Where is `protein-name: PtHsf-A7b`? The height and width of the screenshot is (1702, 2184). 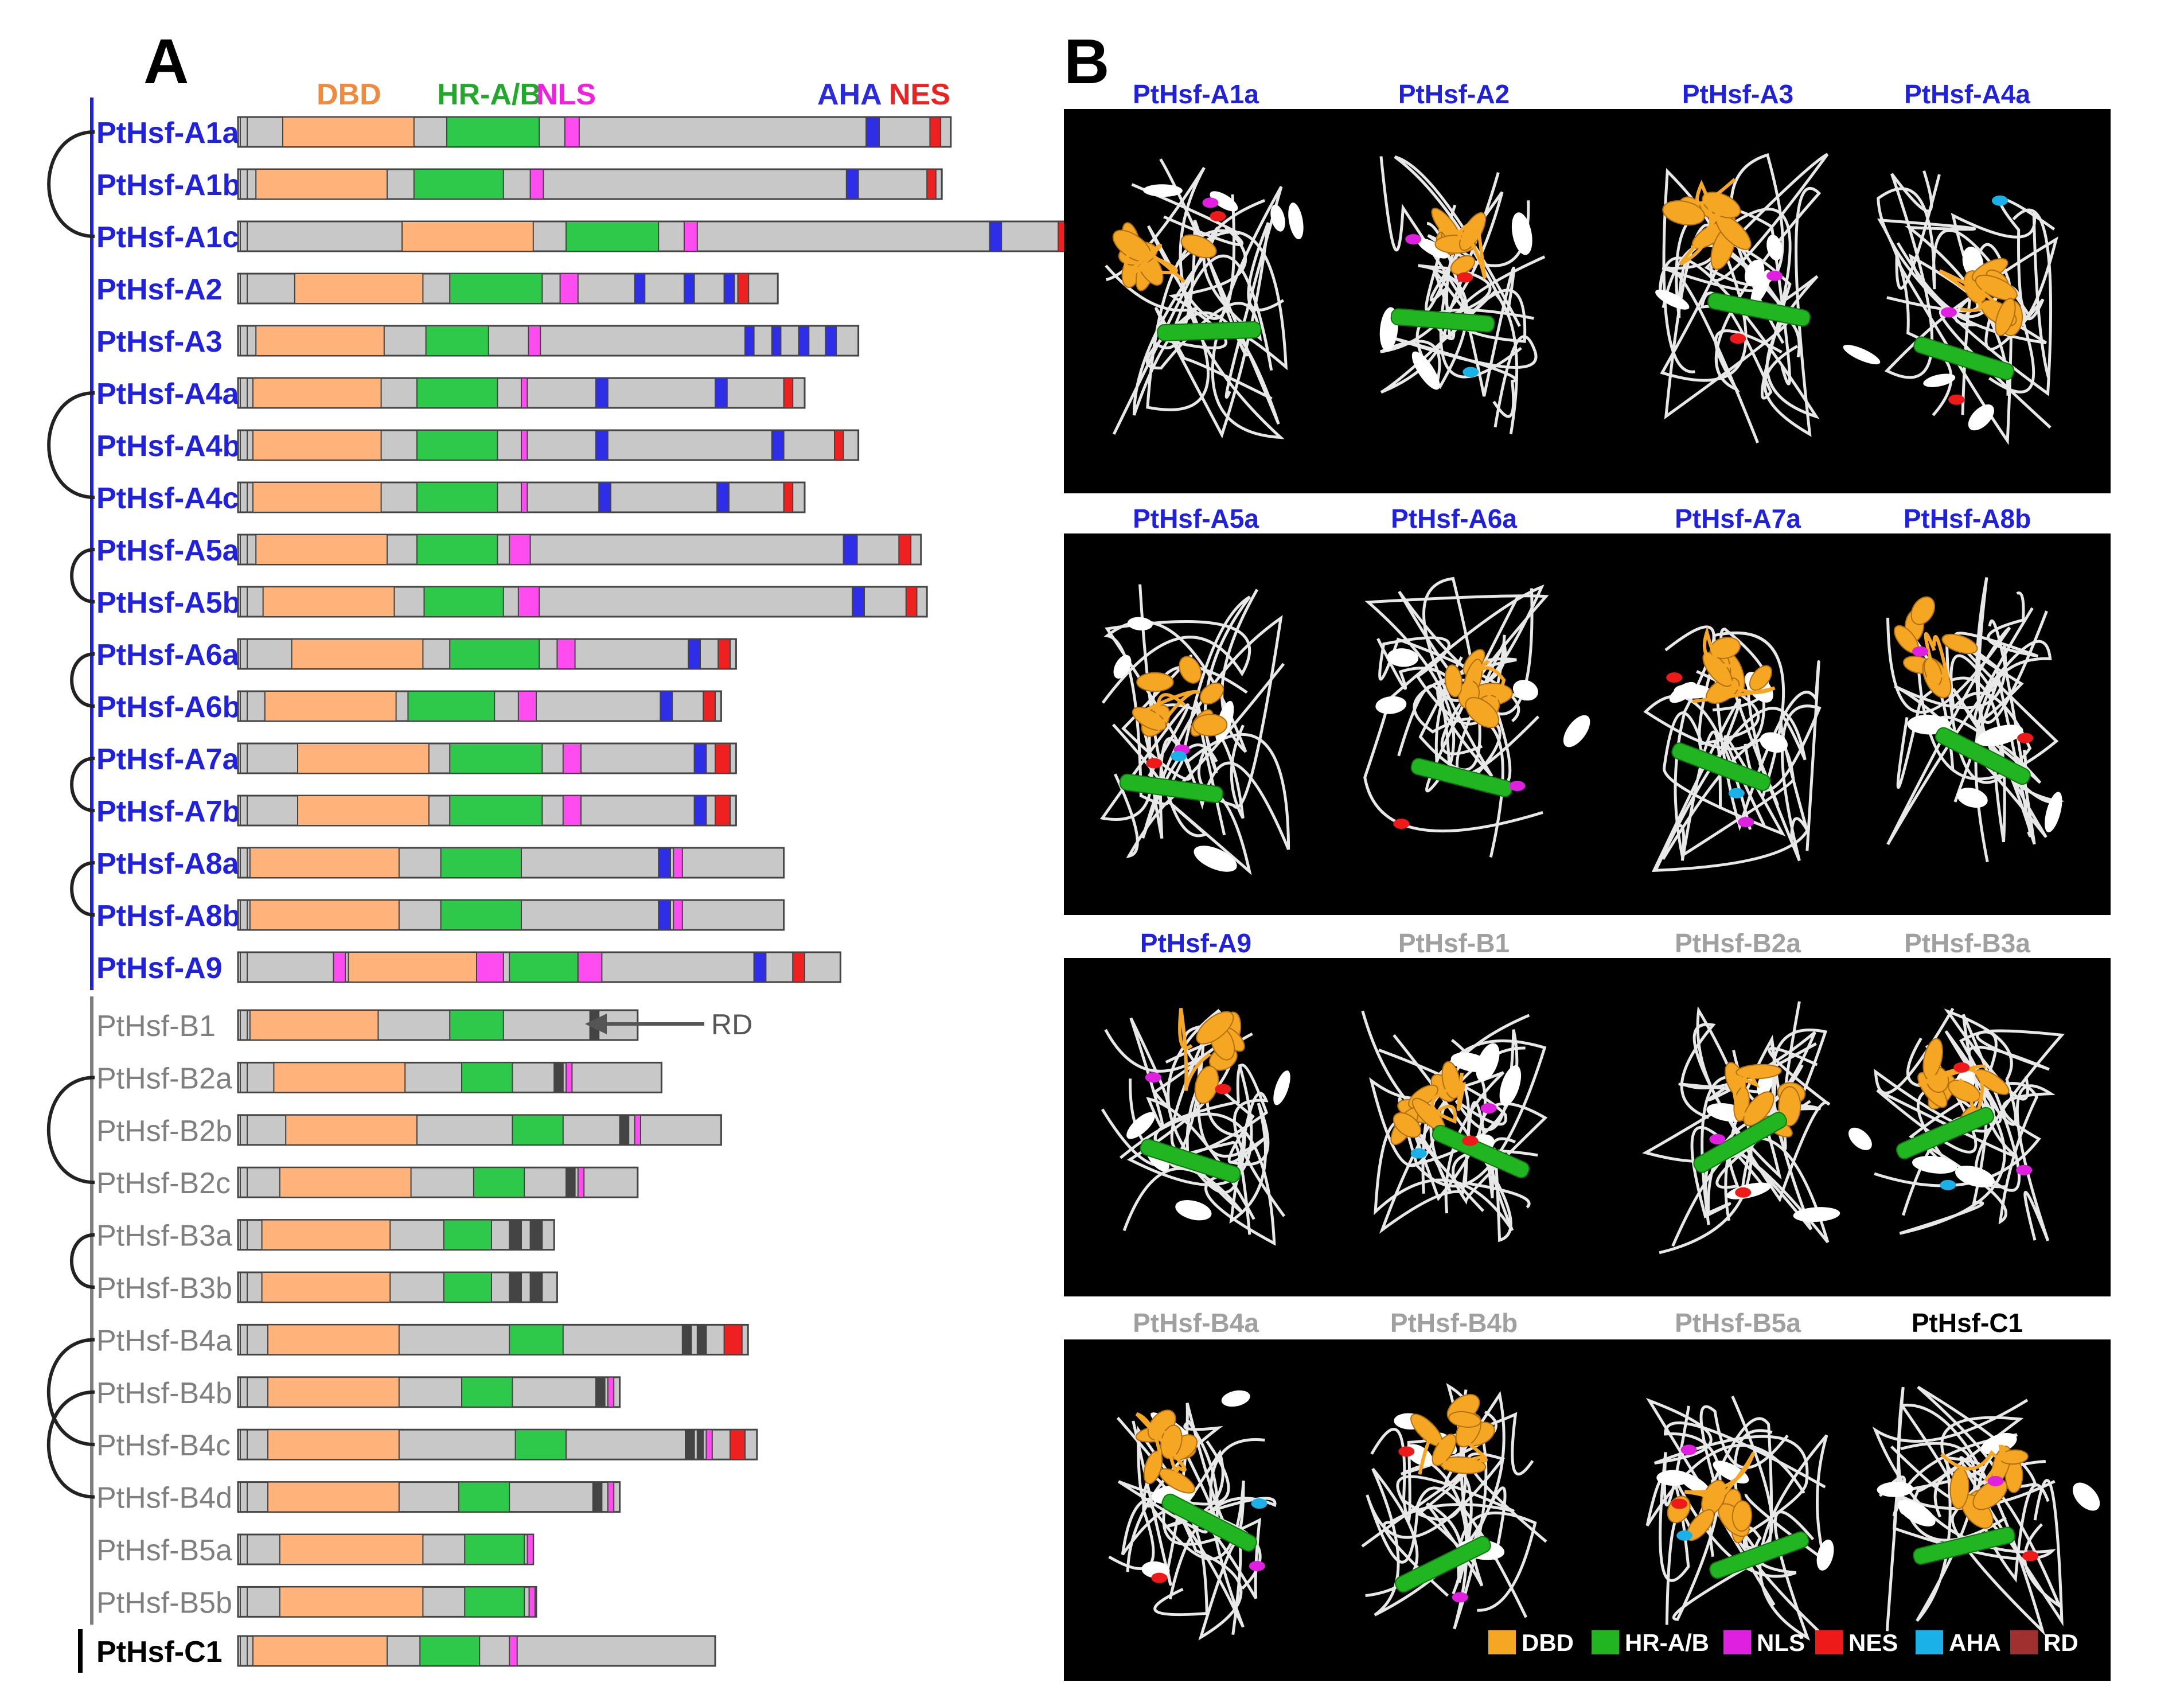
protein-name: PtHsf-A7b is located at coordinates (168, 811).